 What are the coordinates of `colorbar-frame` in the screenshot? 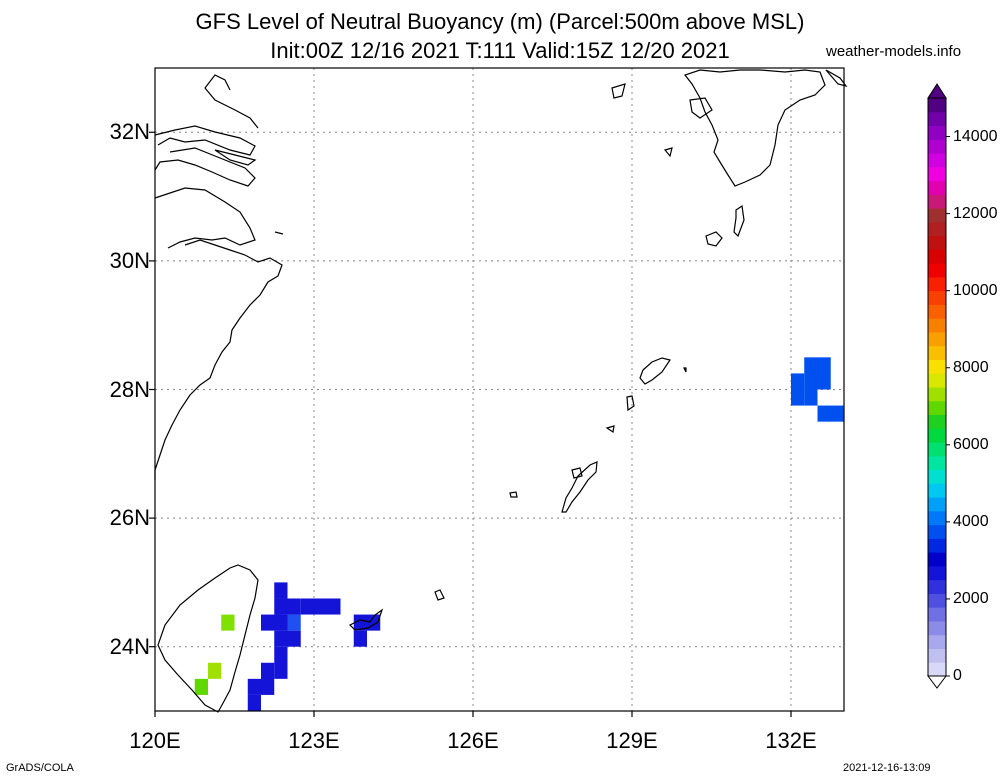 It's located at (937, 387).